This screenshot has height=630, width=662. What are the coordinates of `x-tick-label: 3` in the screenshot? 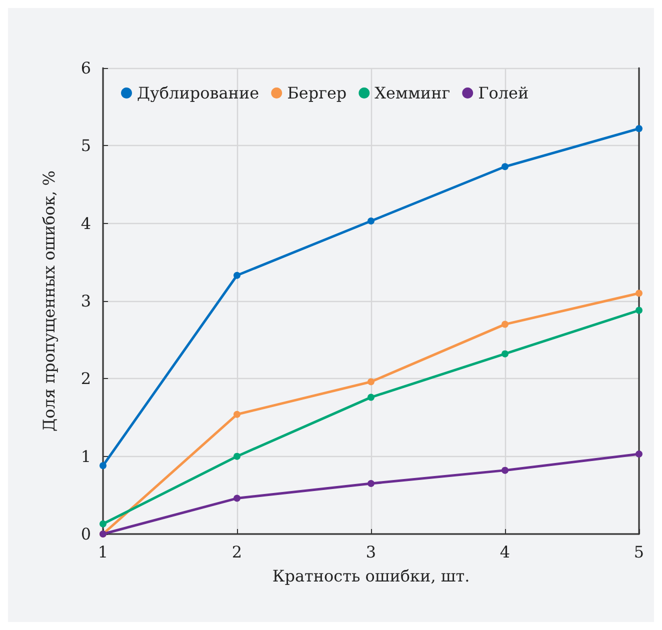 It's located at (371, 552).